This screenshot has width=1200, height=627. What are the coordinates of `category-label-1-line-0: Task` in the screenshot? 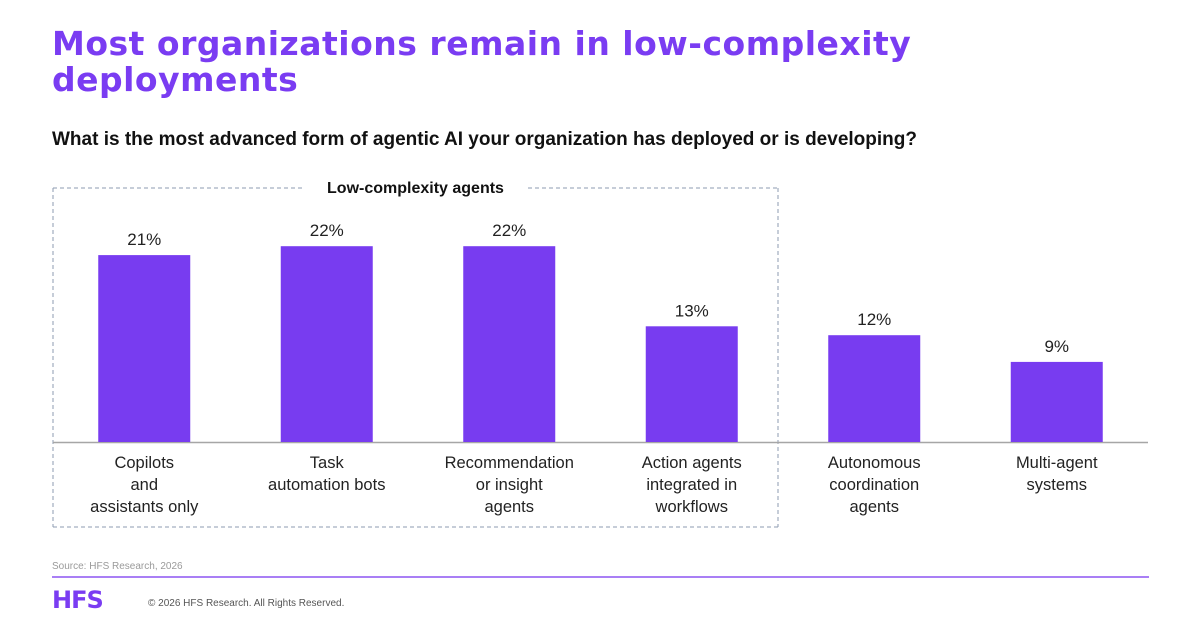 It's located at (327, 463).